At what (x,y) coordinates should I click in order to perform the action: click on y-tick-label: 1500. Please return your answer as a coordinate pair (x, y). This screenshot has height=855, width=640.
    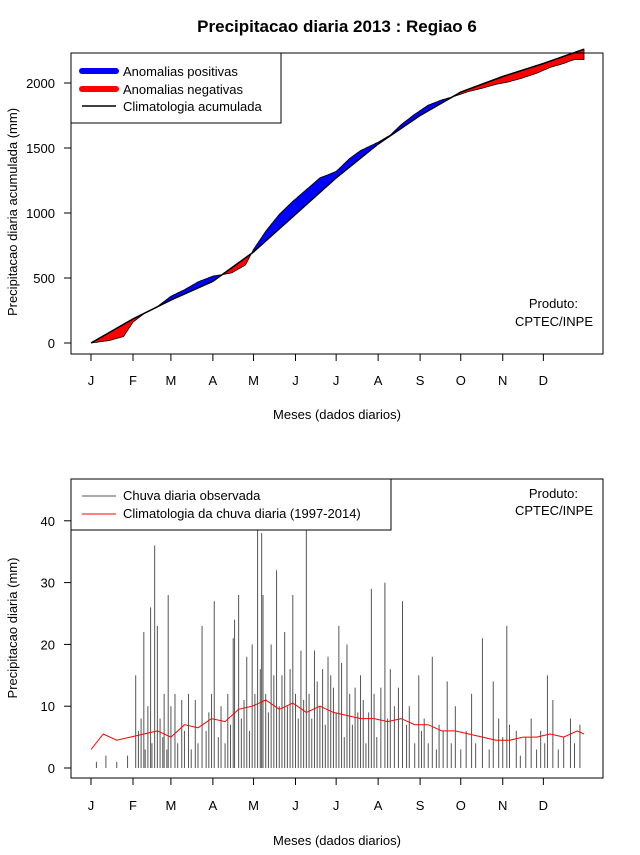
    Looking at the image, I should click on (40, 148).